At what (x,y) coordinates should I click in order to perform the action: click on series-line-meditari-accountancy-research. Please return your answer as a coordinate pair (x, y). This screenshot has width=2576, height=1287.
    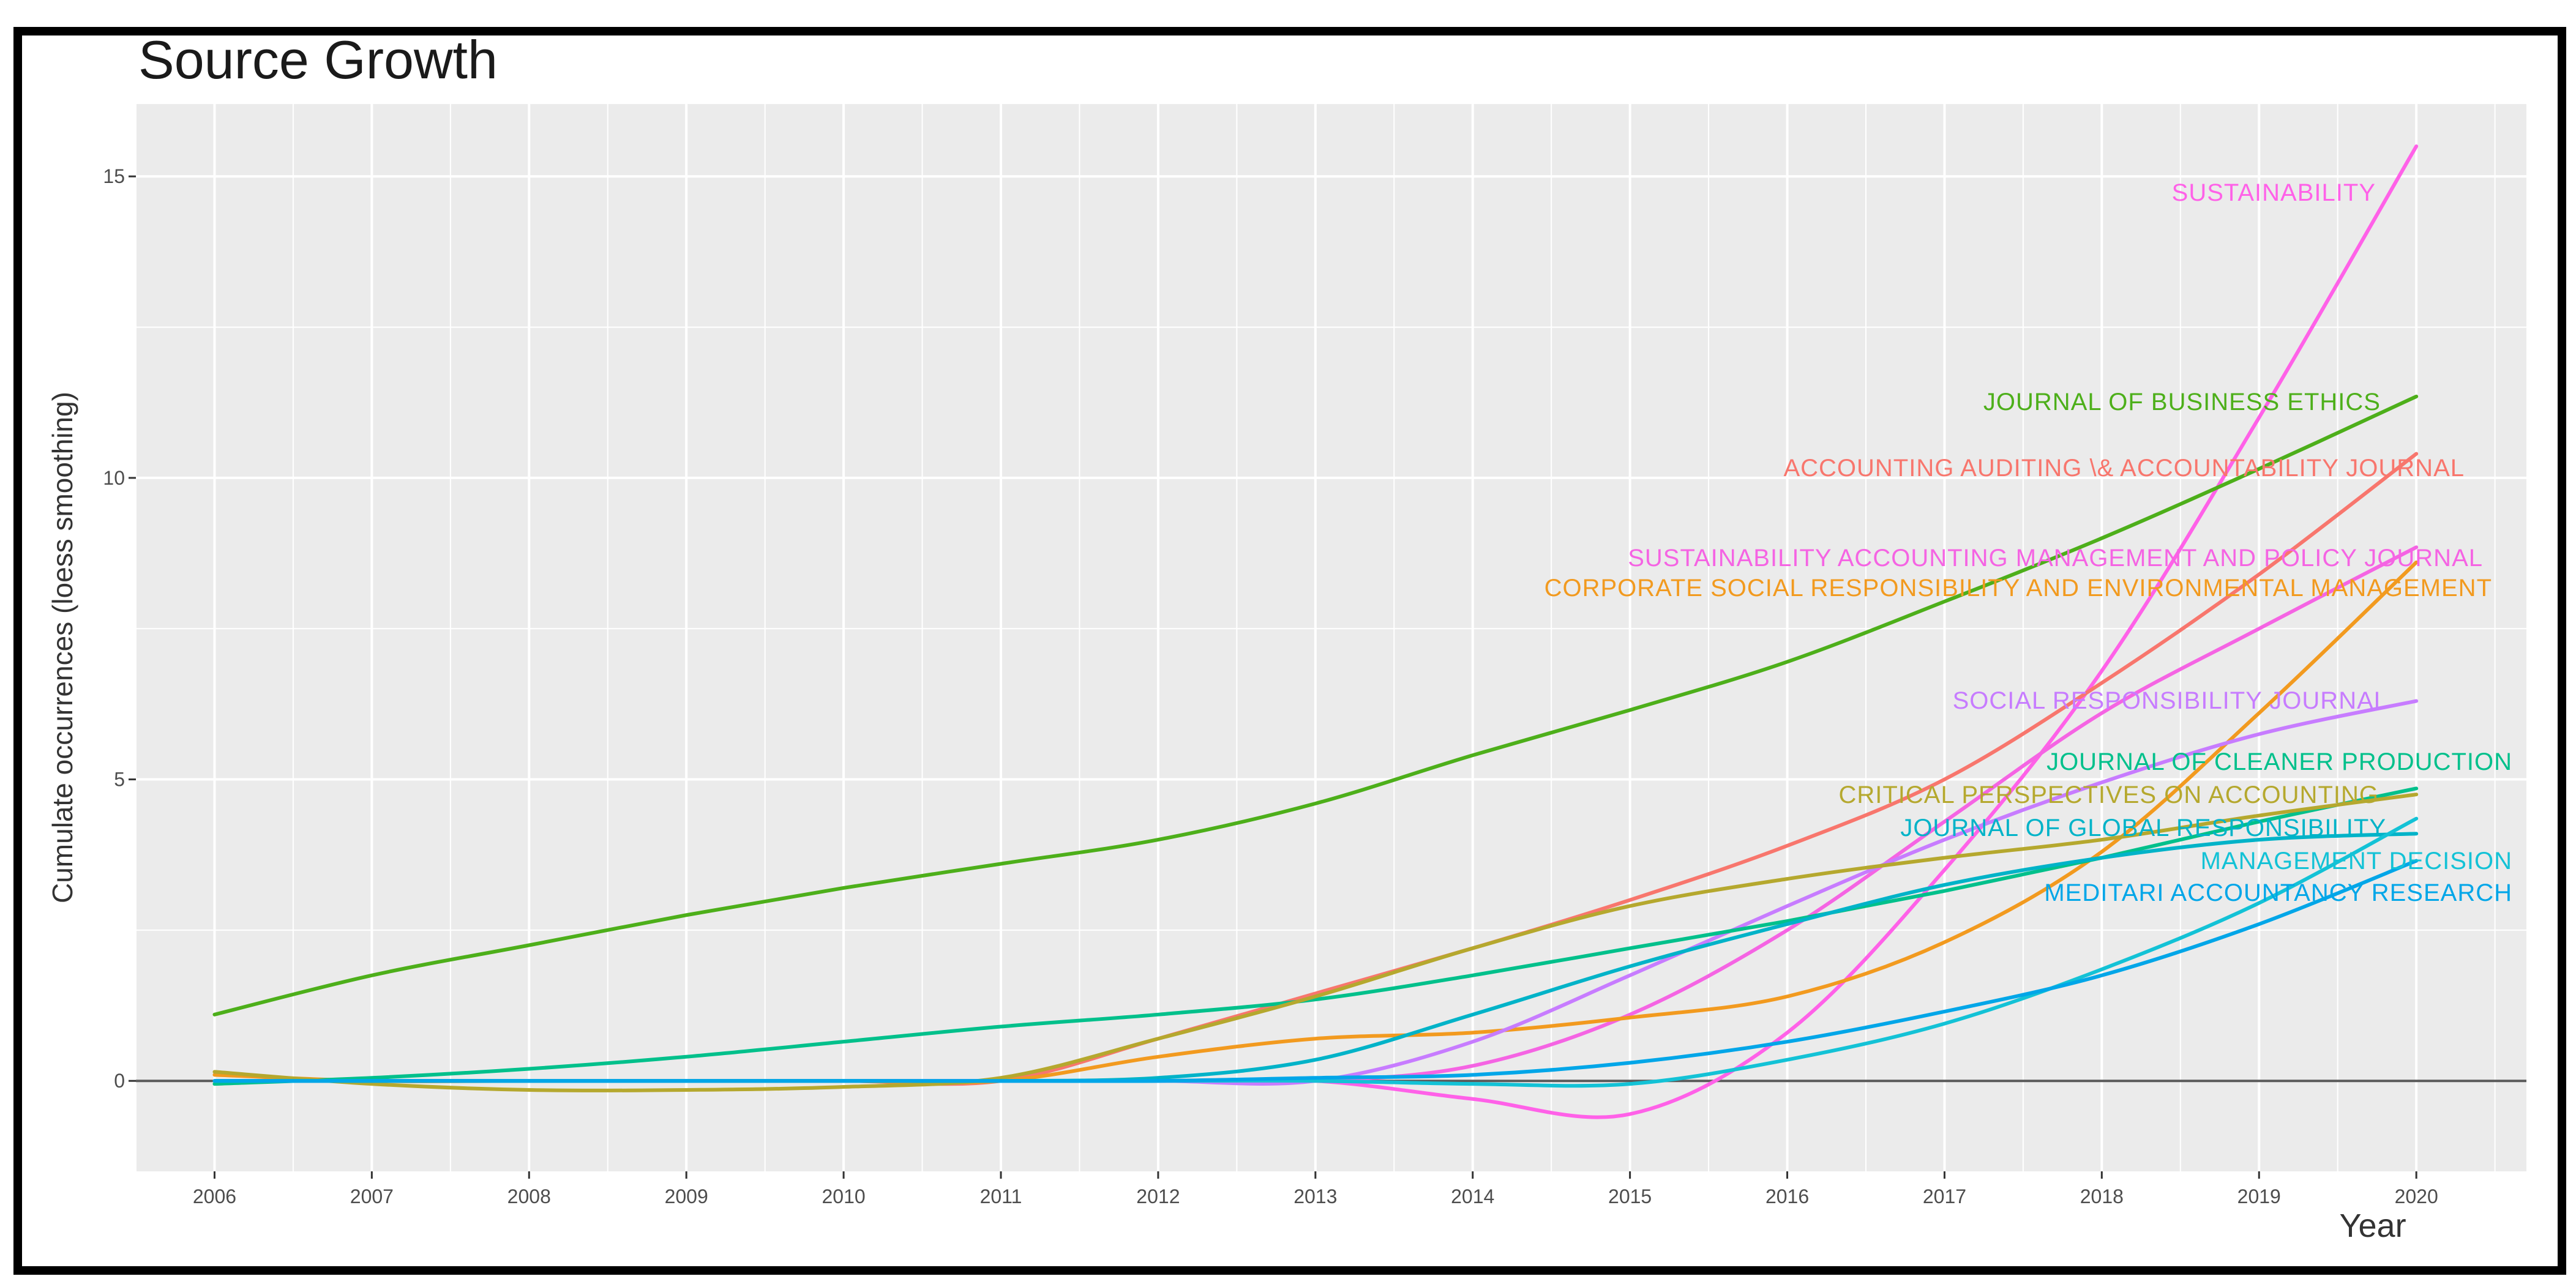
    Looking at the image, I should click on (1315, 971).